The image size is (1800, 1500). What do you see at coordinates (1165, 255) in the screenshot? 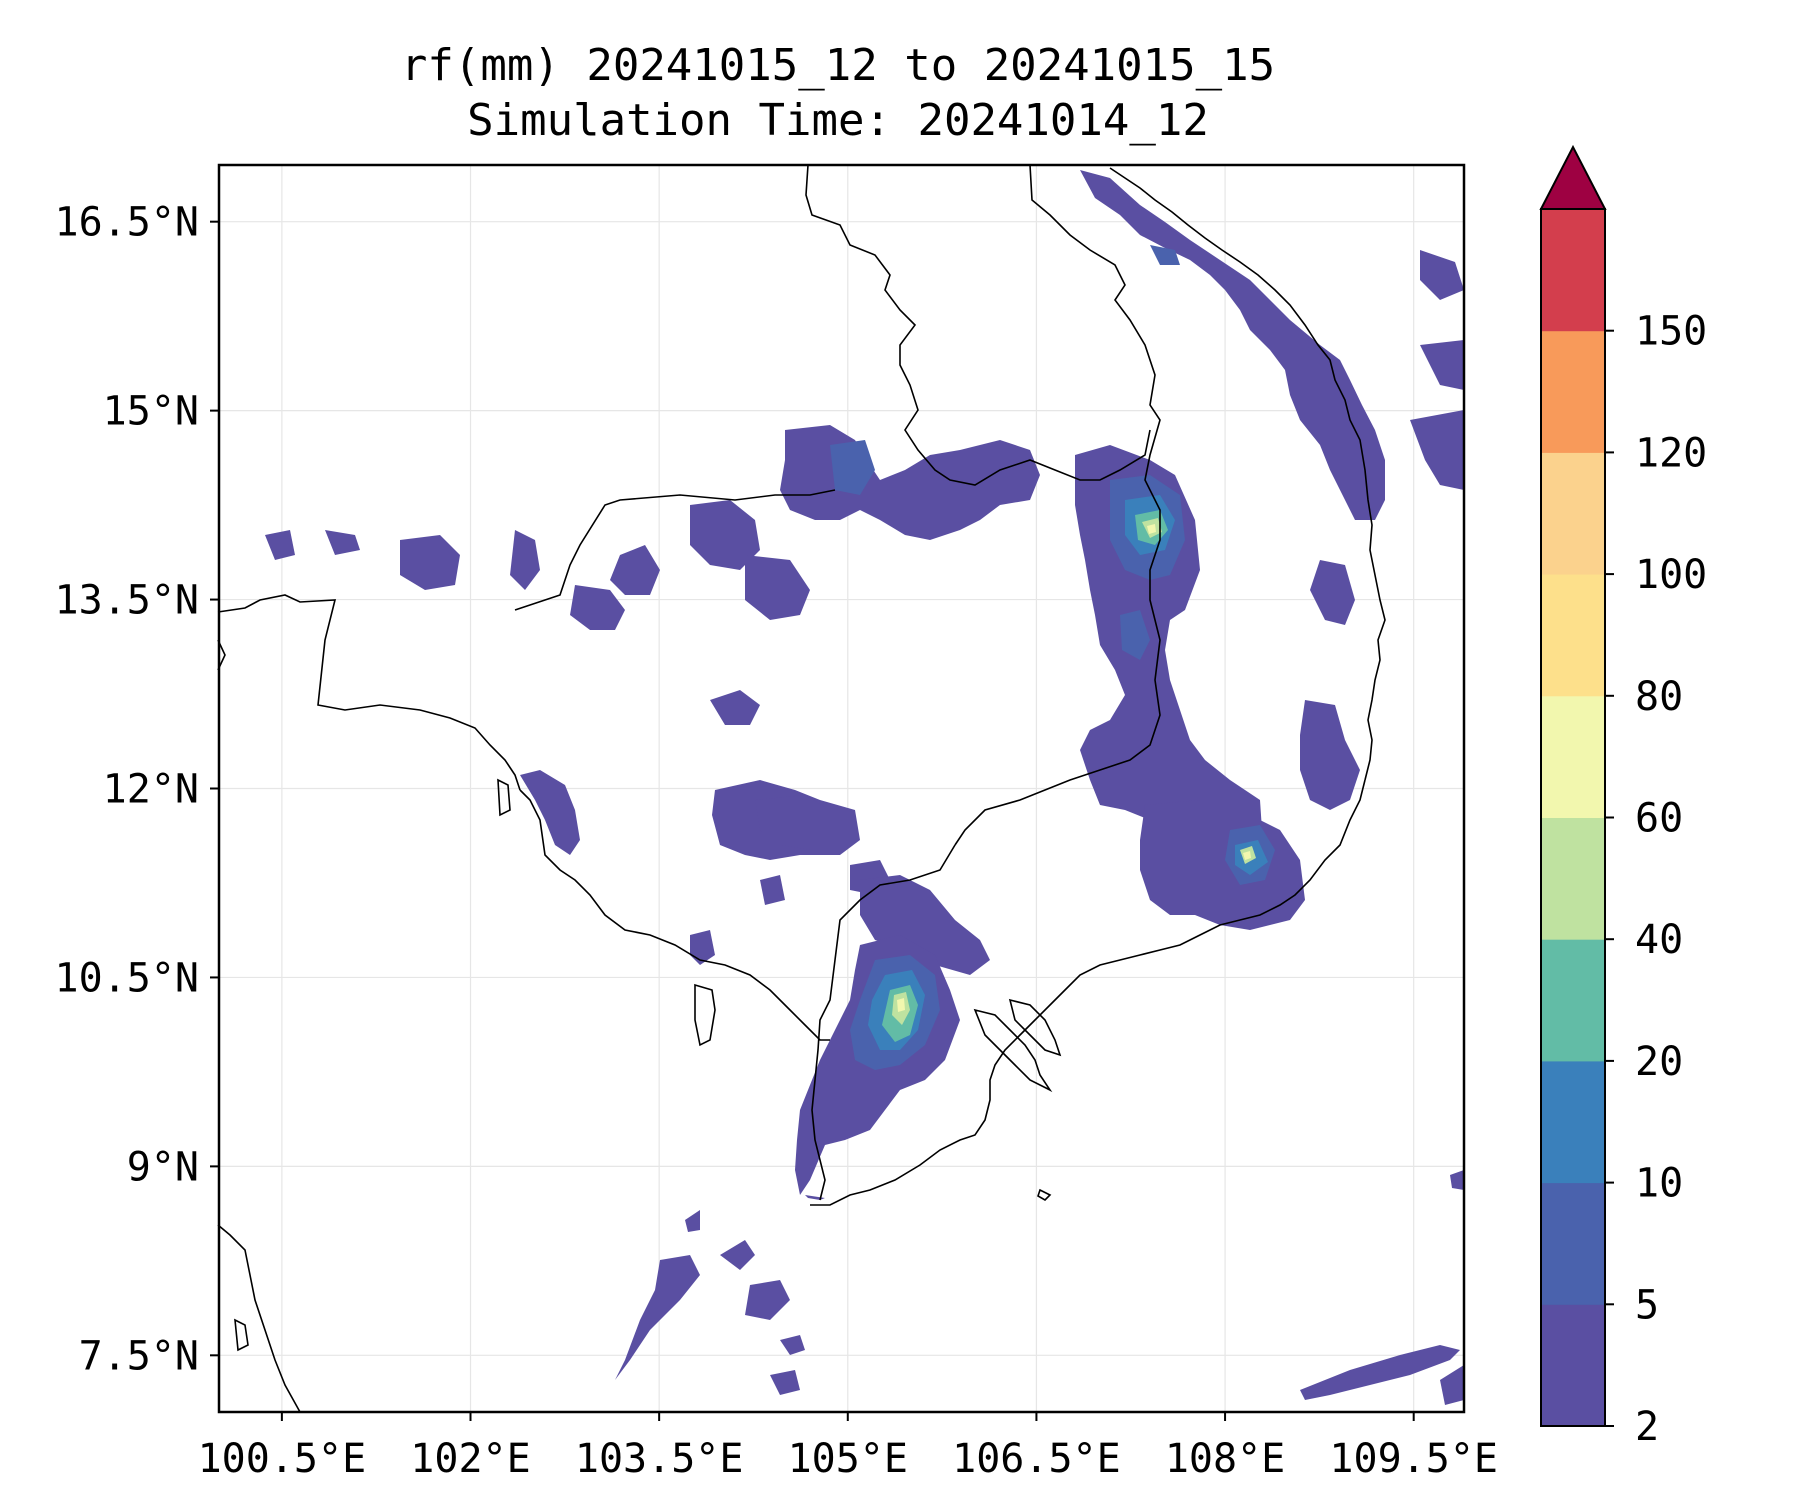
I see `rain-core-north-vietnam` at bounding box center [1165, 255].